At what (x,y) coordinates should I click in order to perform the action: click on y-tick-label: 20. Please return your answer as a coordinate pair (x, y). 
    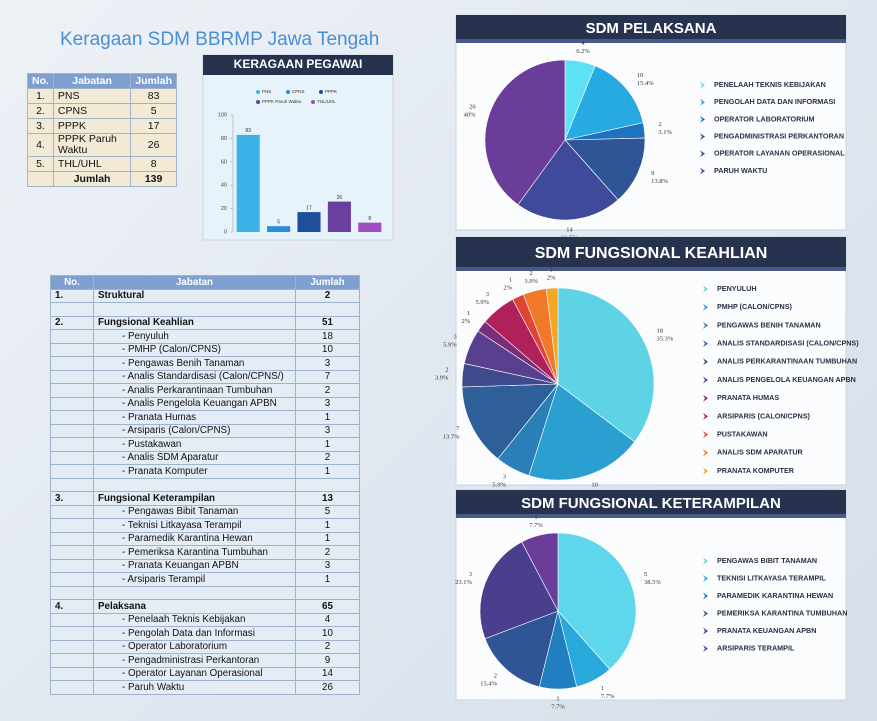
    Looking at the image, I should click on (224, 209).